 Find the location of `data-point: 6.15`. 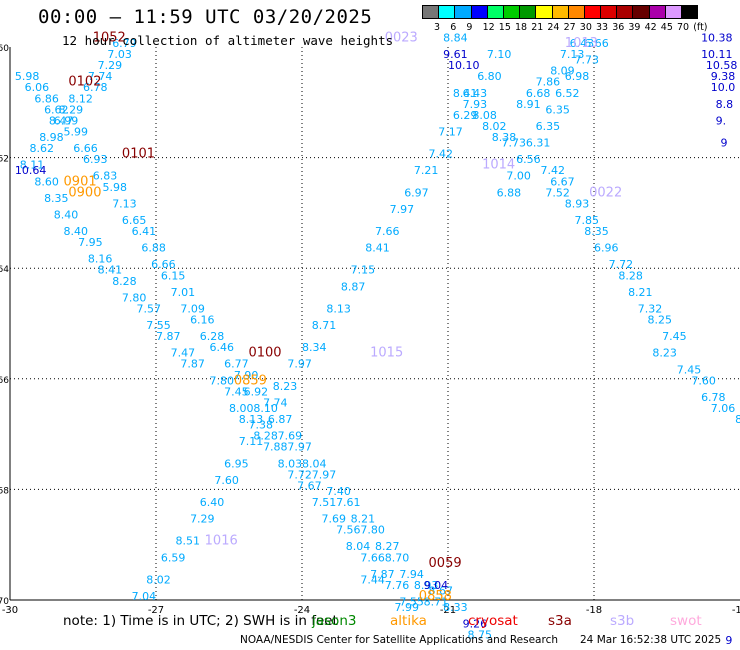

data-point: 6.15 is located at coordinates (173, 275).